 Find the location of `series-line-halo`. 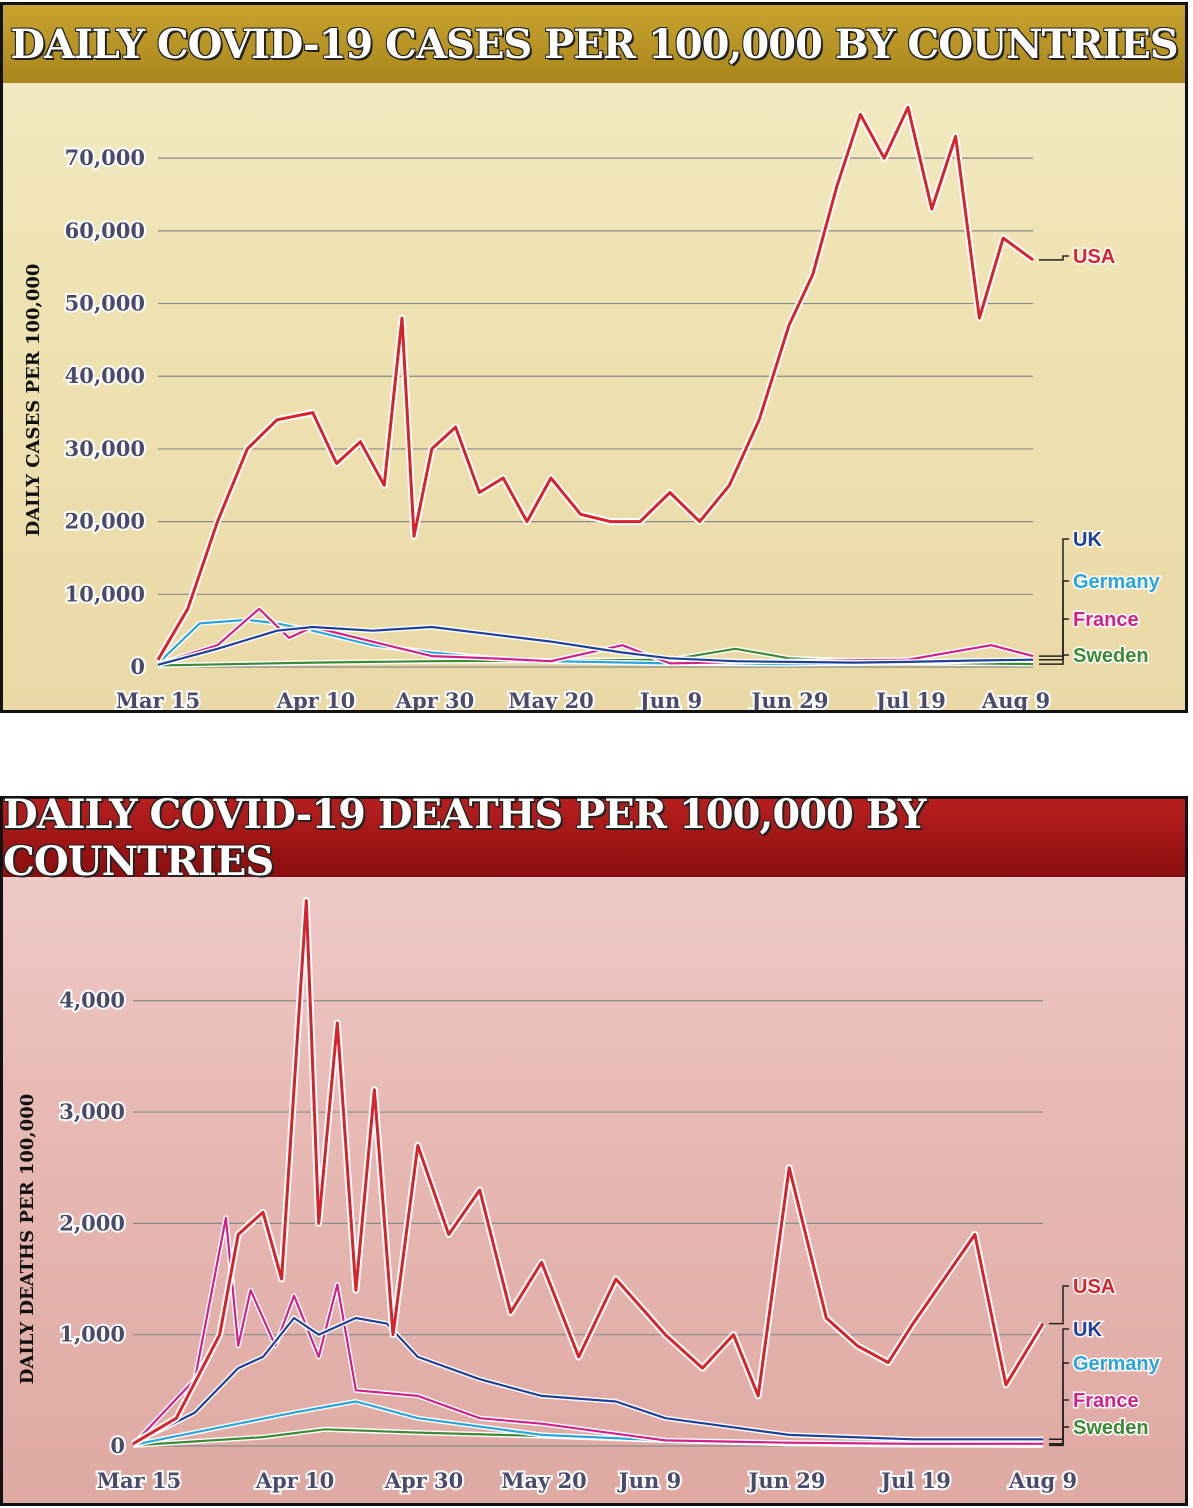

series-line-halo is located at coordinates (595, 636).